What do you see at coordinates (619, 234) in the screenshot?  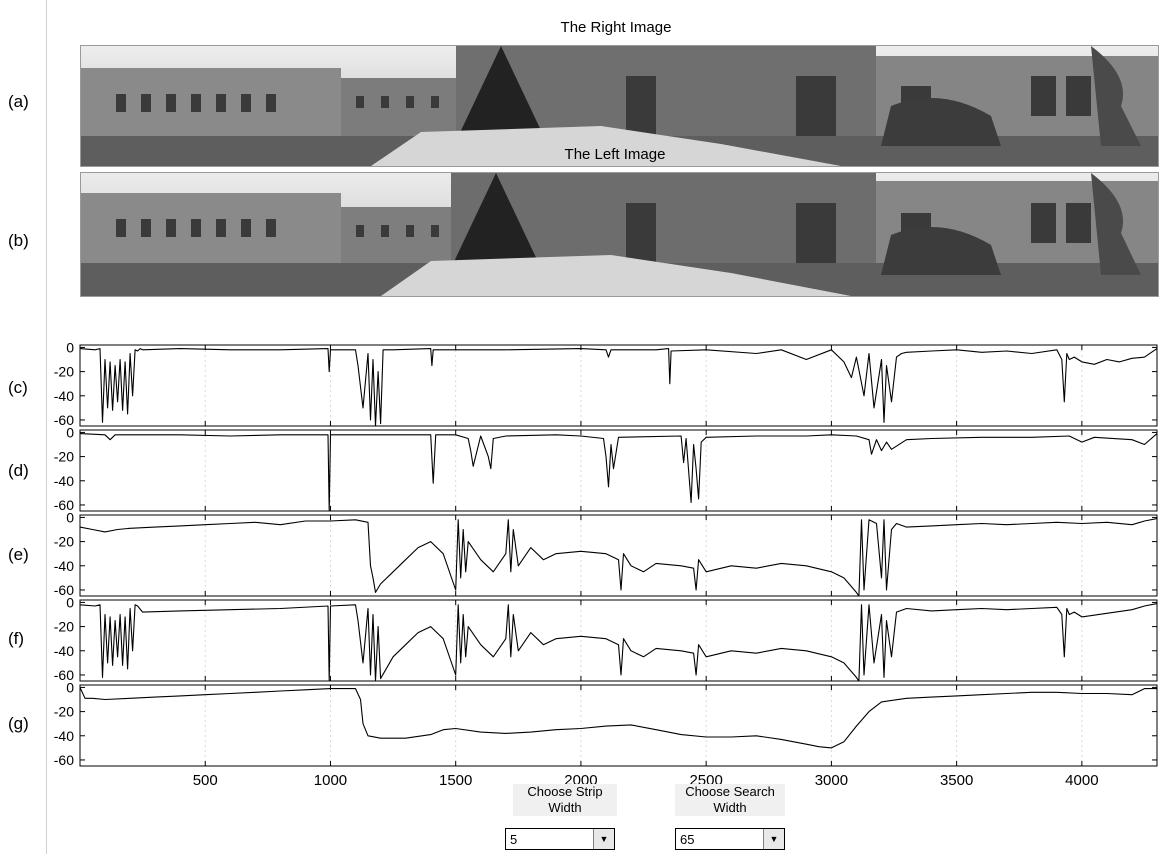 I see `left-image` at bounding box center [619, 234].